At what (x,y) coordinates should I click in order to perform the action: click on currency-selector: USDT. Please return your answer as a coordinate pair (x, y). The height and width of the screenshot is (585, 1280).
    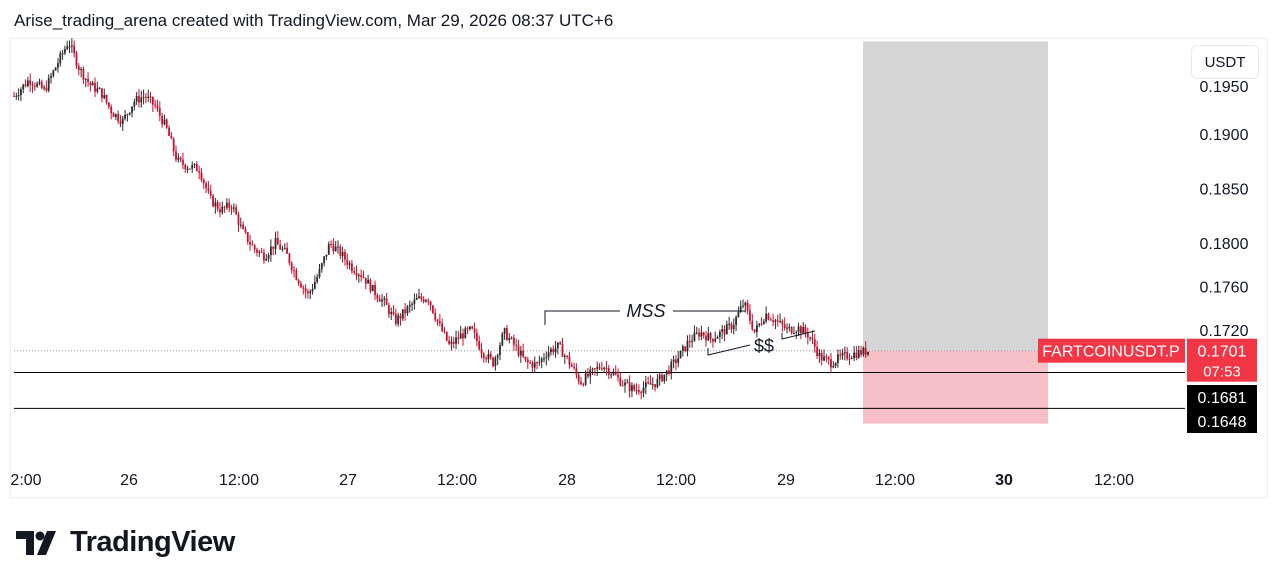
    Looking at the image, I should click on (1225, 62).